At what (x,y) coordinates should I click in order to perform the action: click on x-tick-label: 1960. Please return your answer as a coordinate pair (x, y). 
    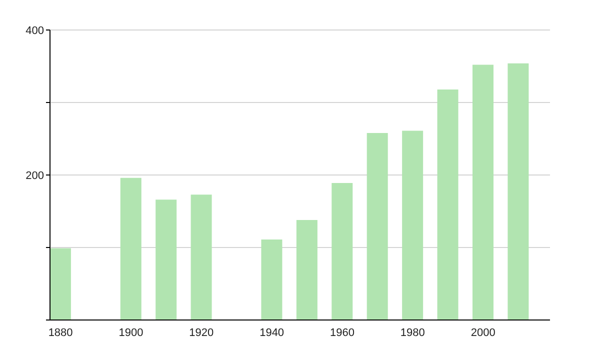
    Looking at the image, I should click on (342, 332).